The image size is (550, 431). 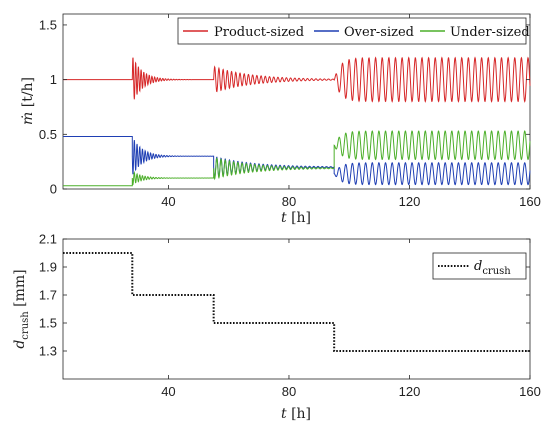 What do you see at coordinates (296, 218) in the screenshot?
I see `top-x-label: t [h]` at bounding box center [296, 218].